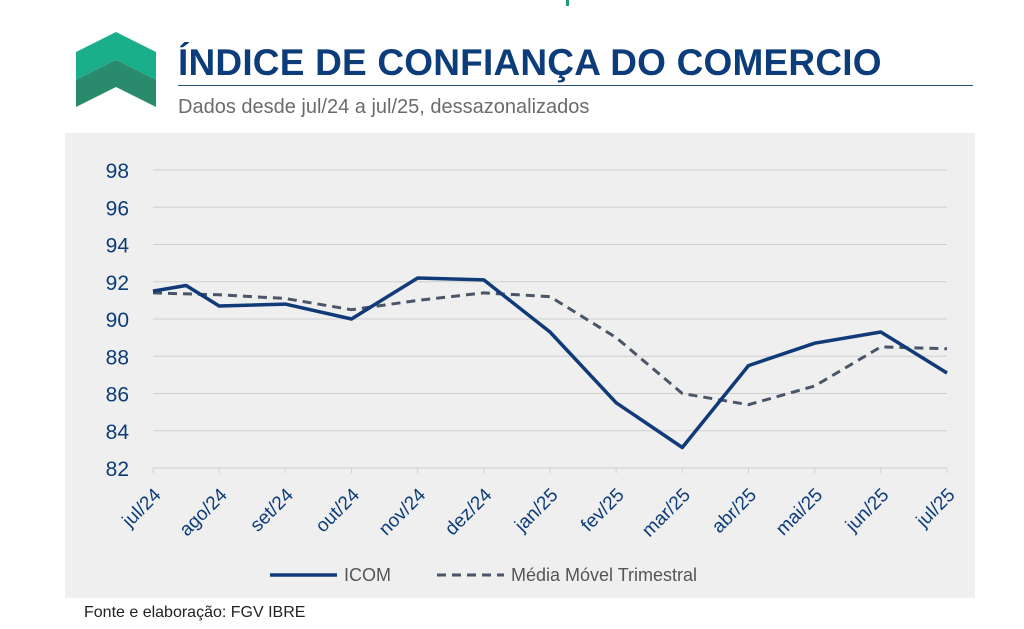  What do you see at coordinates (604, 575) in the screenshot?
I see `legend-label-media-movel: Média Móvel Trimestral` at bounding box center [604, 575].